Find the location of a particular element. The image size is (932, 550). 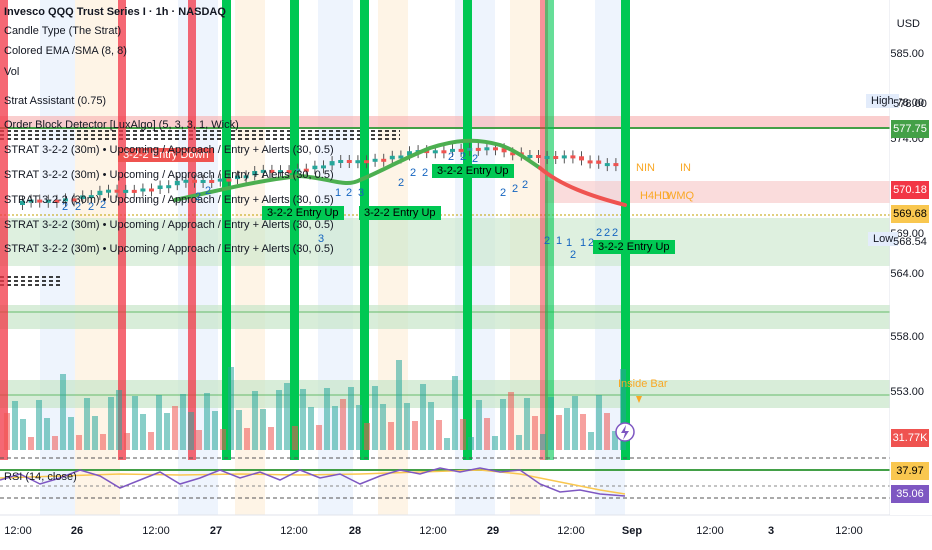

low-value: 568.54 is located at coordinates (910, 242).